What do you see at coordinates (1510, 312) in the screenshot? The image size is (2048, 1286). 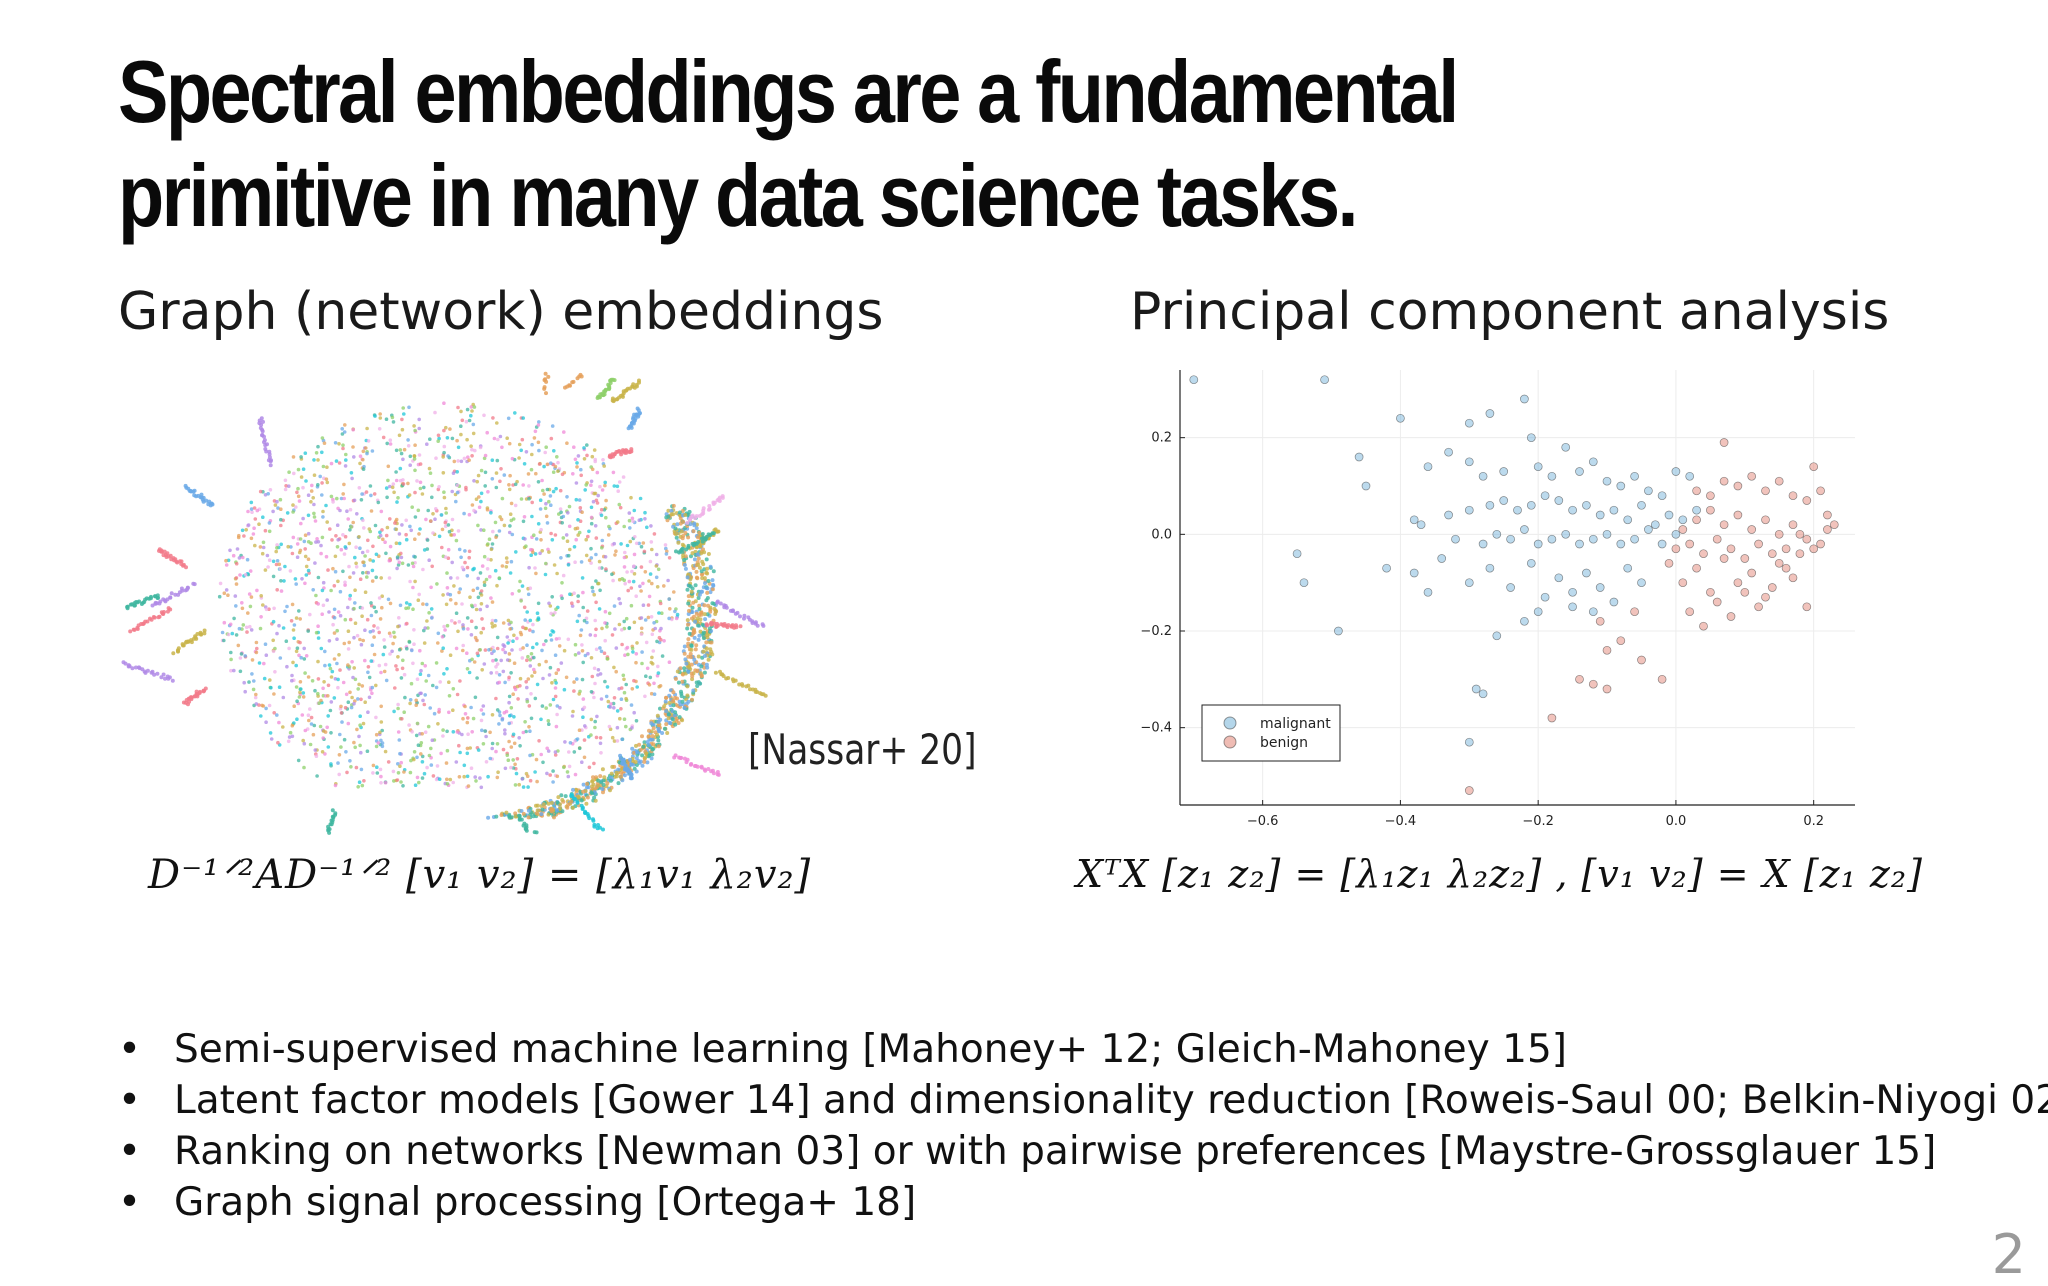 I see `pca-heading: Principal component analysis` at bounding box center [1510, 312].